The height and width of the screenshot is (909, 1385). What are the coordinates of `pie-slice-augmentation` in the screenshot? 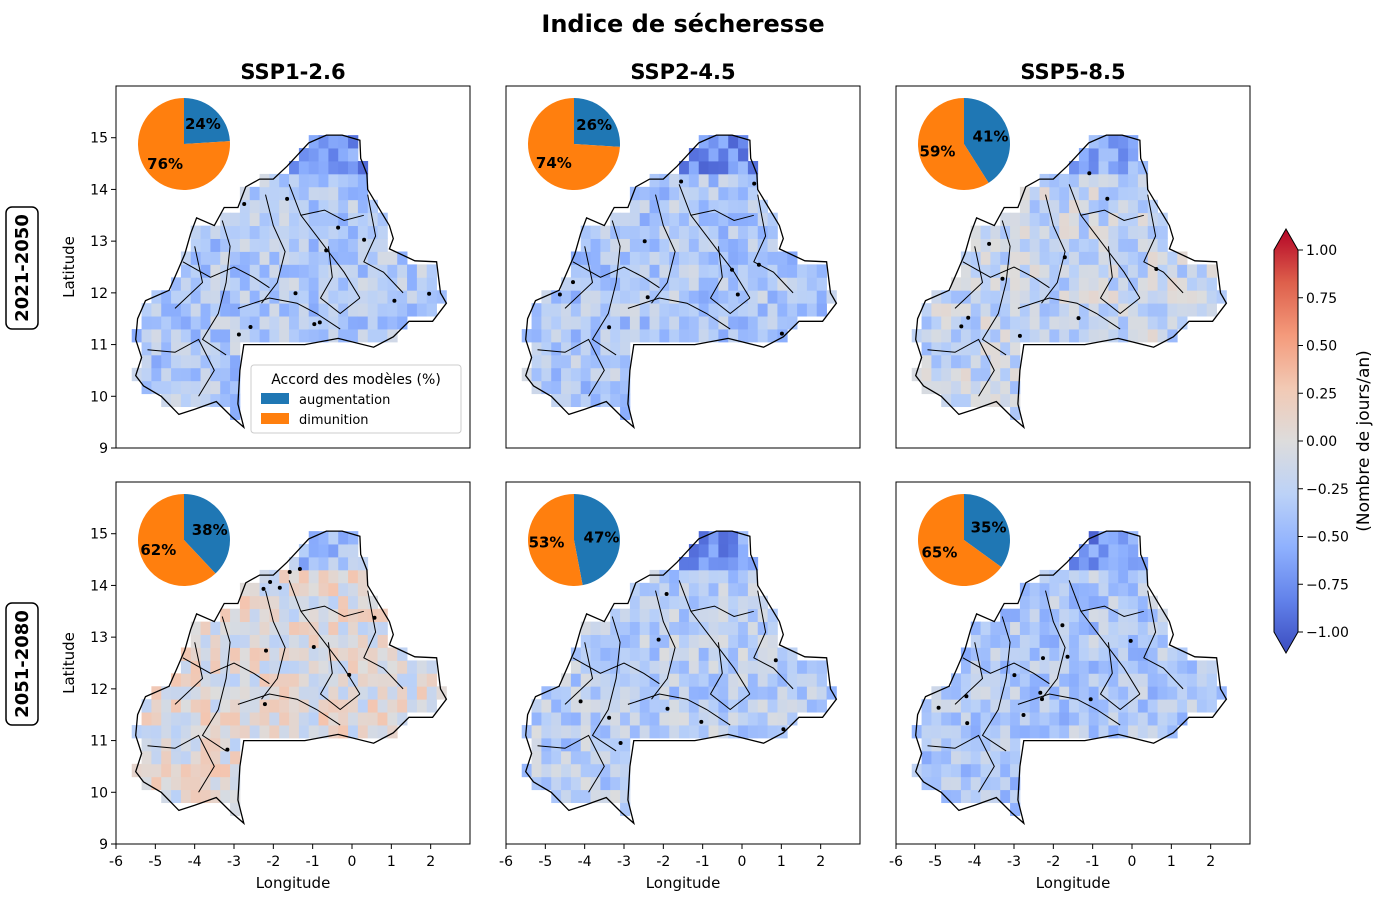 It's located at (207, 121).